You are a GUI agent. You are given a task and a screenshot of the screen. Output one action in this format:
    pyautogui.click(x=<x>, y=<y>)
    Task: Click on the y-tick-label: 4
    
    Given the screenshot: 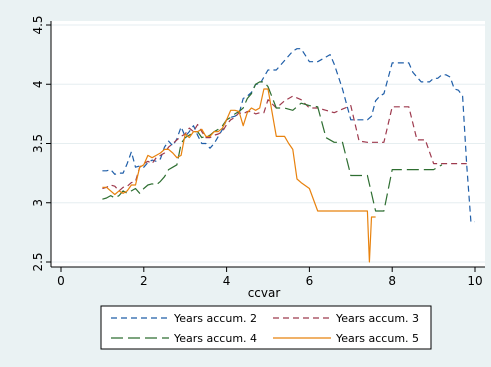 What is the action you would take?
    pyautogui.click(x=38, y=84)
    